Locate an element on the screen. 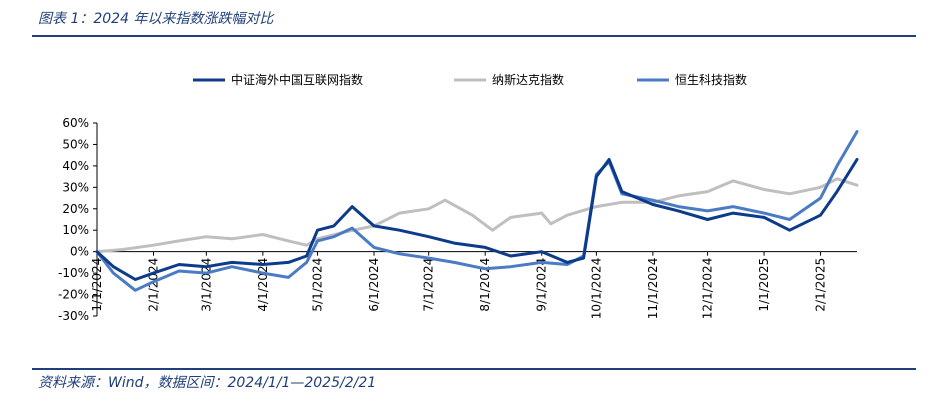 This screenshot has height=405, width=951. legend-label-0: 中证海外中国互联网指数 is located at coordinates (297, 79).